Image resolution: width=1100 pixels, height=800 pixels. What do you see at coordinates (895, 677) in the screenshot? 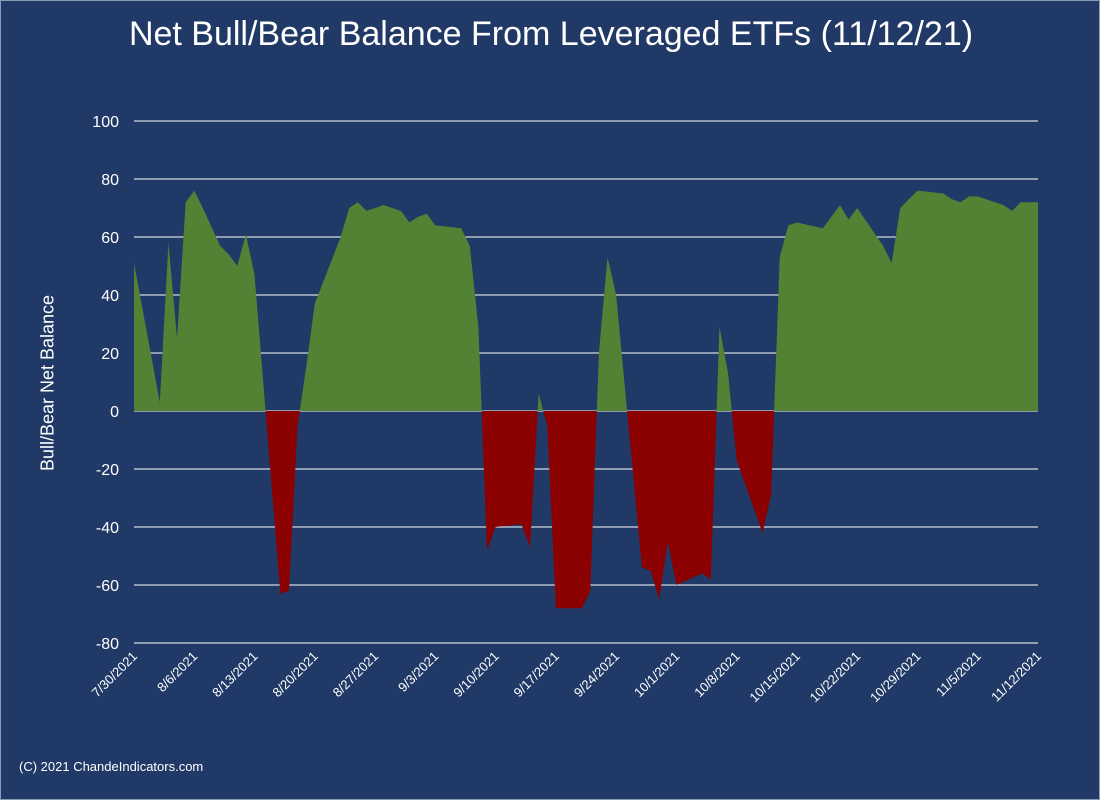
I see `x-tick-label: 10/29/2021` at bounding box center [895, 677].